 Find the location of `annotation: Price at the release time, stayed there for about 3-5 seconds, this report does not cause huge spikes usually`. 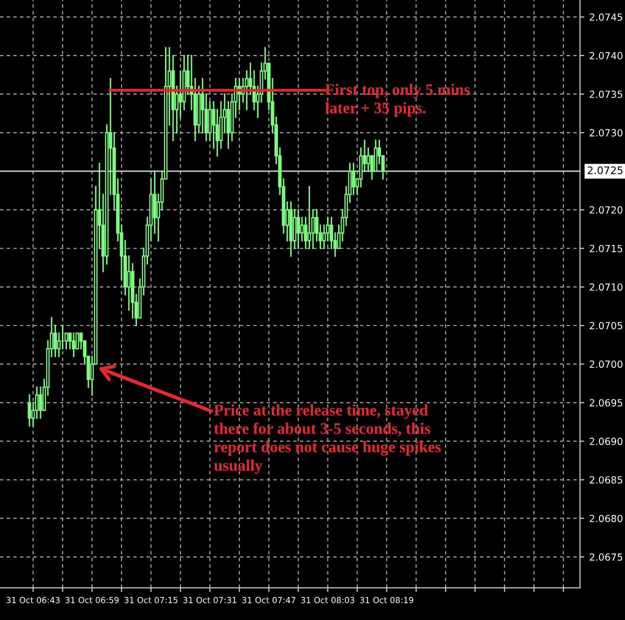

annotation: Price at the release time, stayed there for about 3-5 seconds, this report does not cause huge spikes usually is located at coordinates (327, 439).